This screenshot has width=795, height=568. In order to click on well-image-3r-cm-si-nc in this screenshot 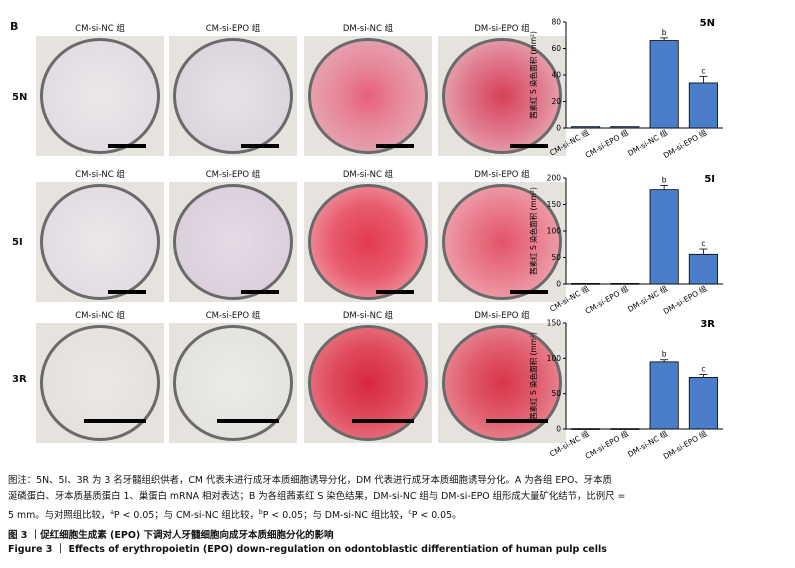, I will do `click(100, 383)`.